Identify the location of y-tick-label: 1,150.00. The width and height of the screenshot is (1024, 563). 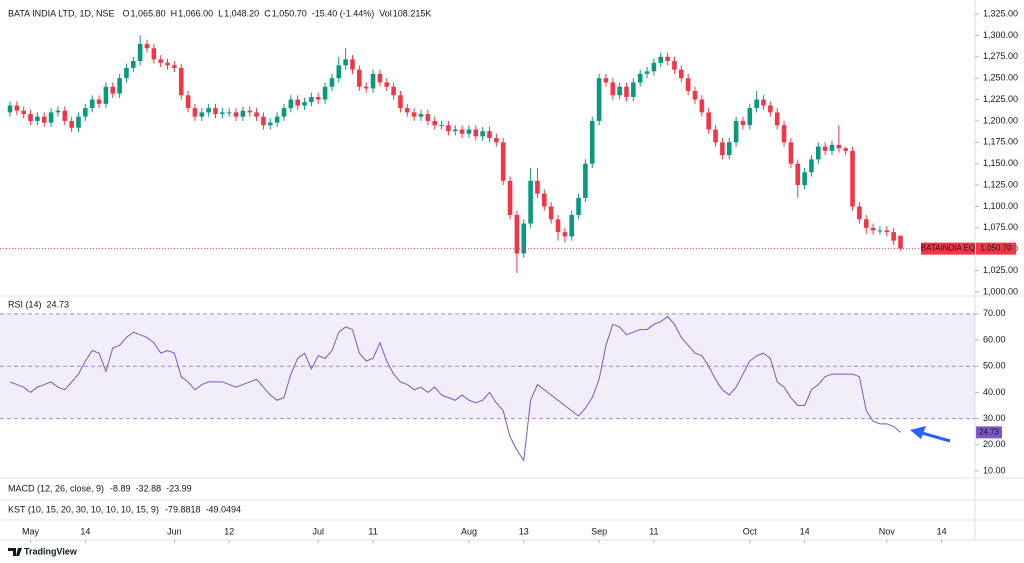
(1000, 163).